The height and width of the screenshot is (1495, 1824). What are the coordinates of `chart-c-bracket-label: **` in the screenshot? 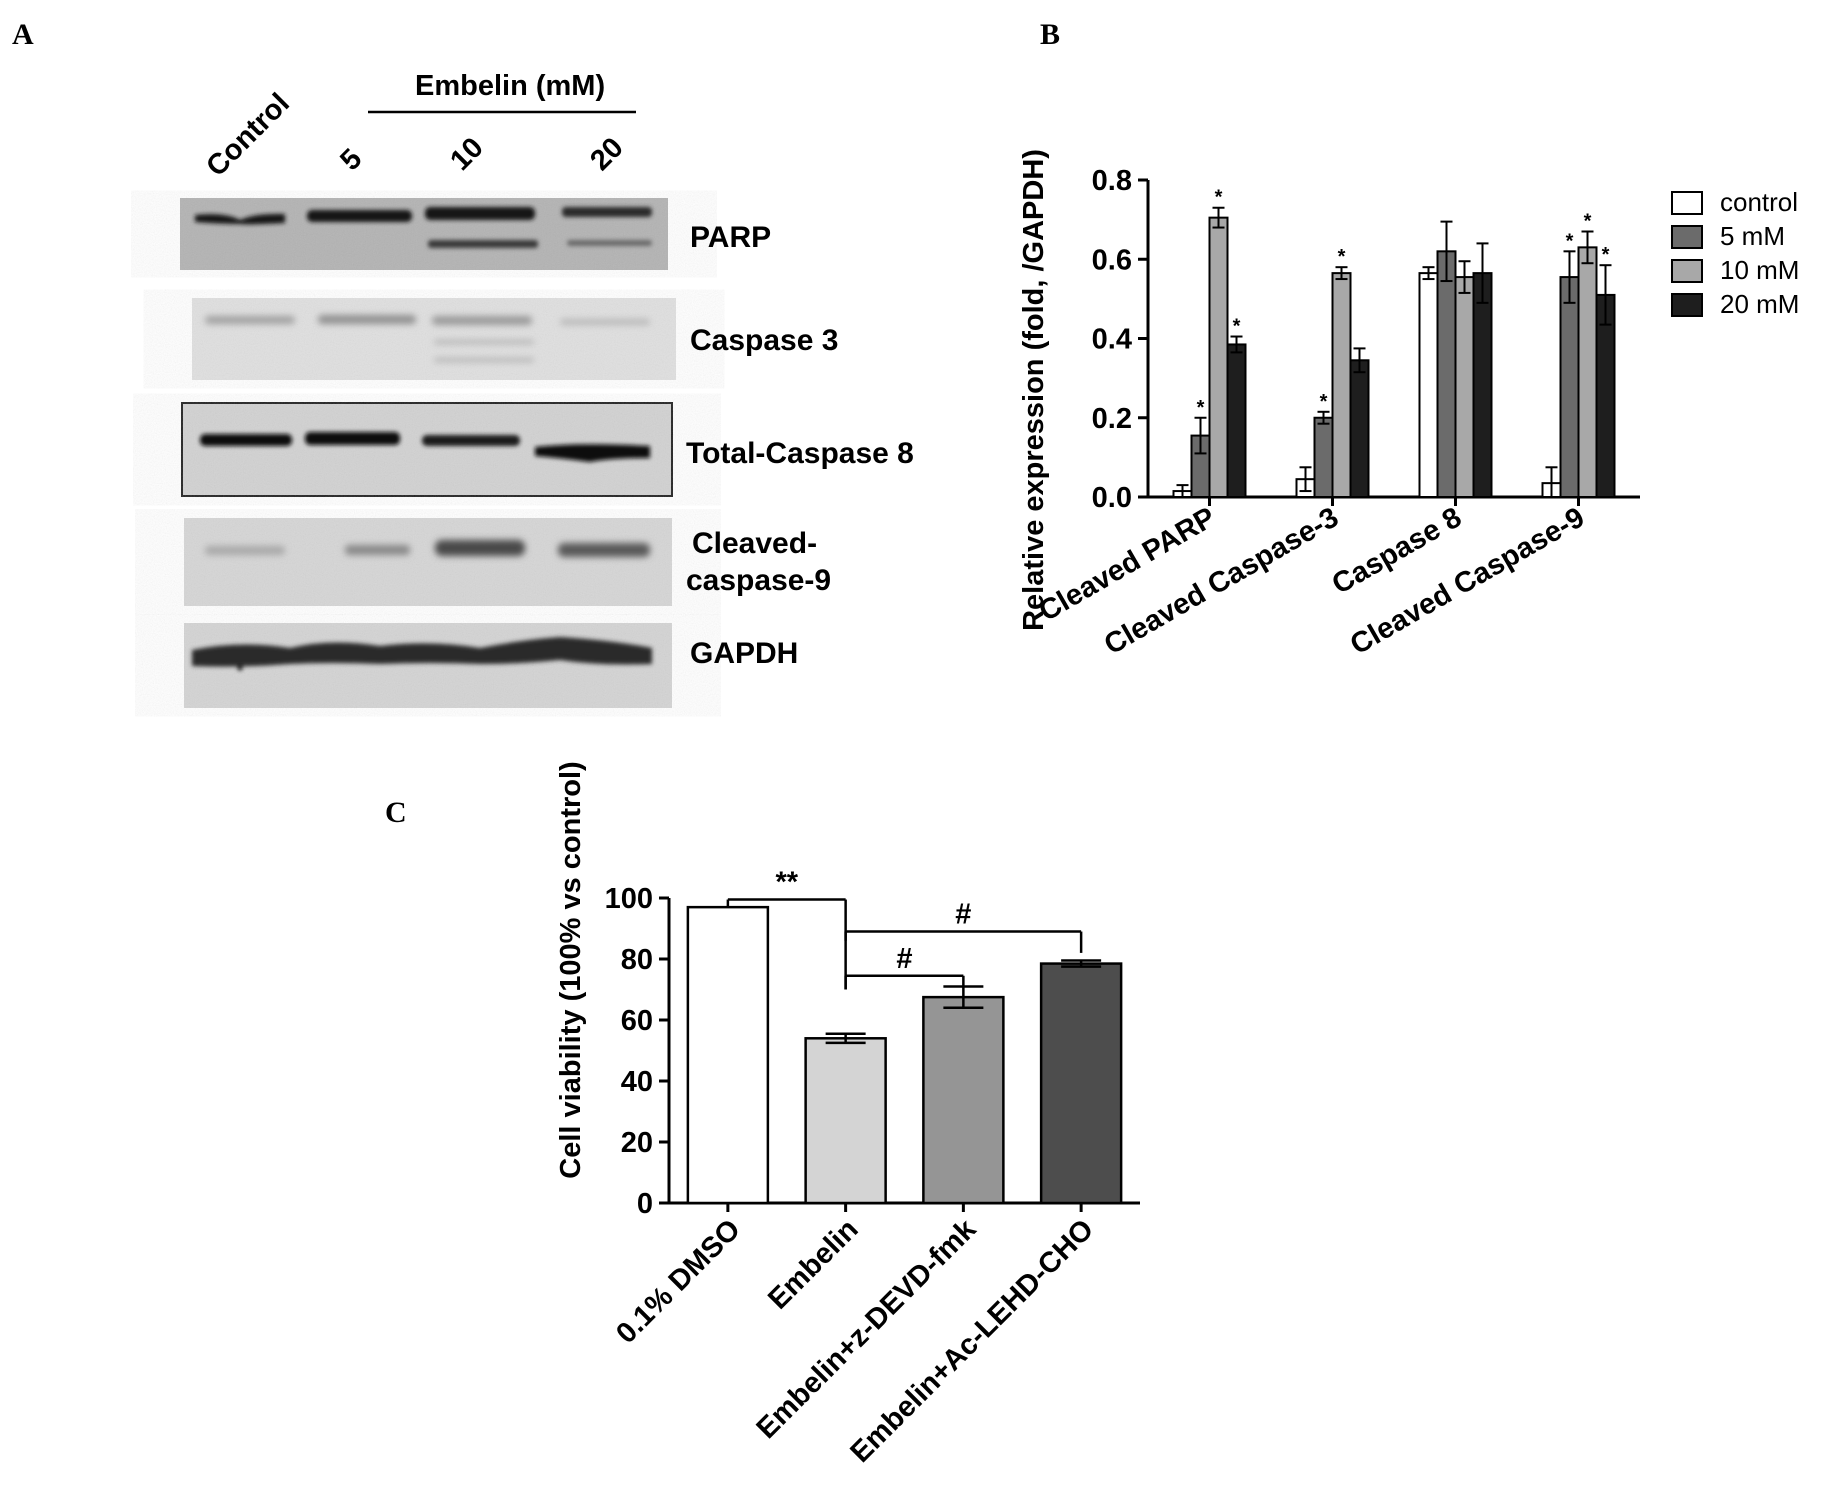 It's located at (786, 883).